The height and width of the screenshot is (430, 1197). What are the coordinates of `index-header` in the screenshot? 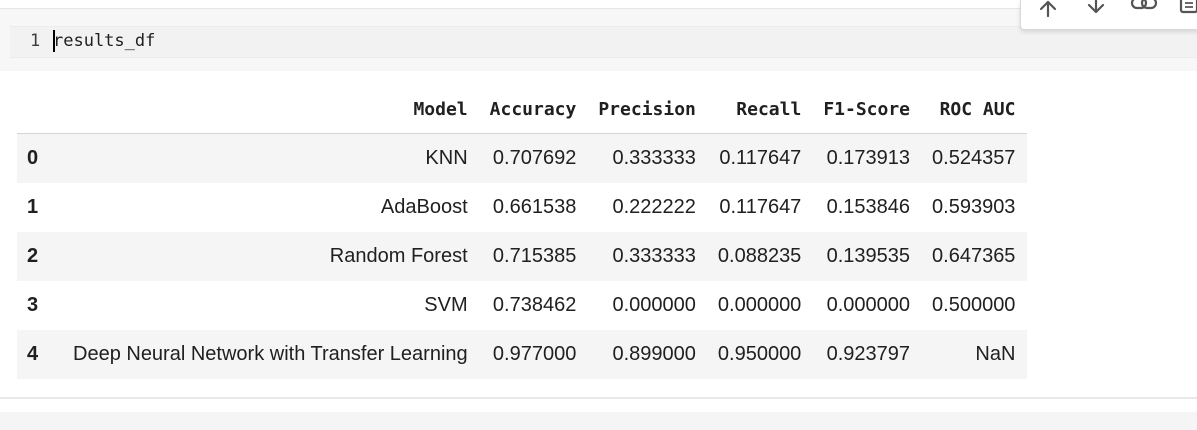 It's located at (40, 109).